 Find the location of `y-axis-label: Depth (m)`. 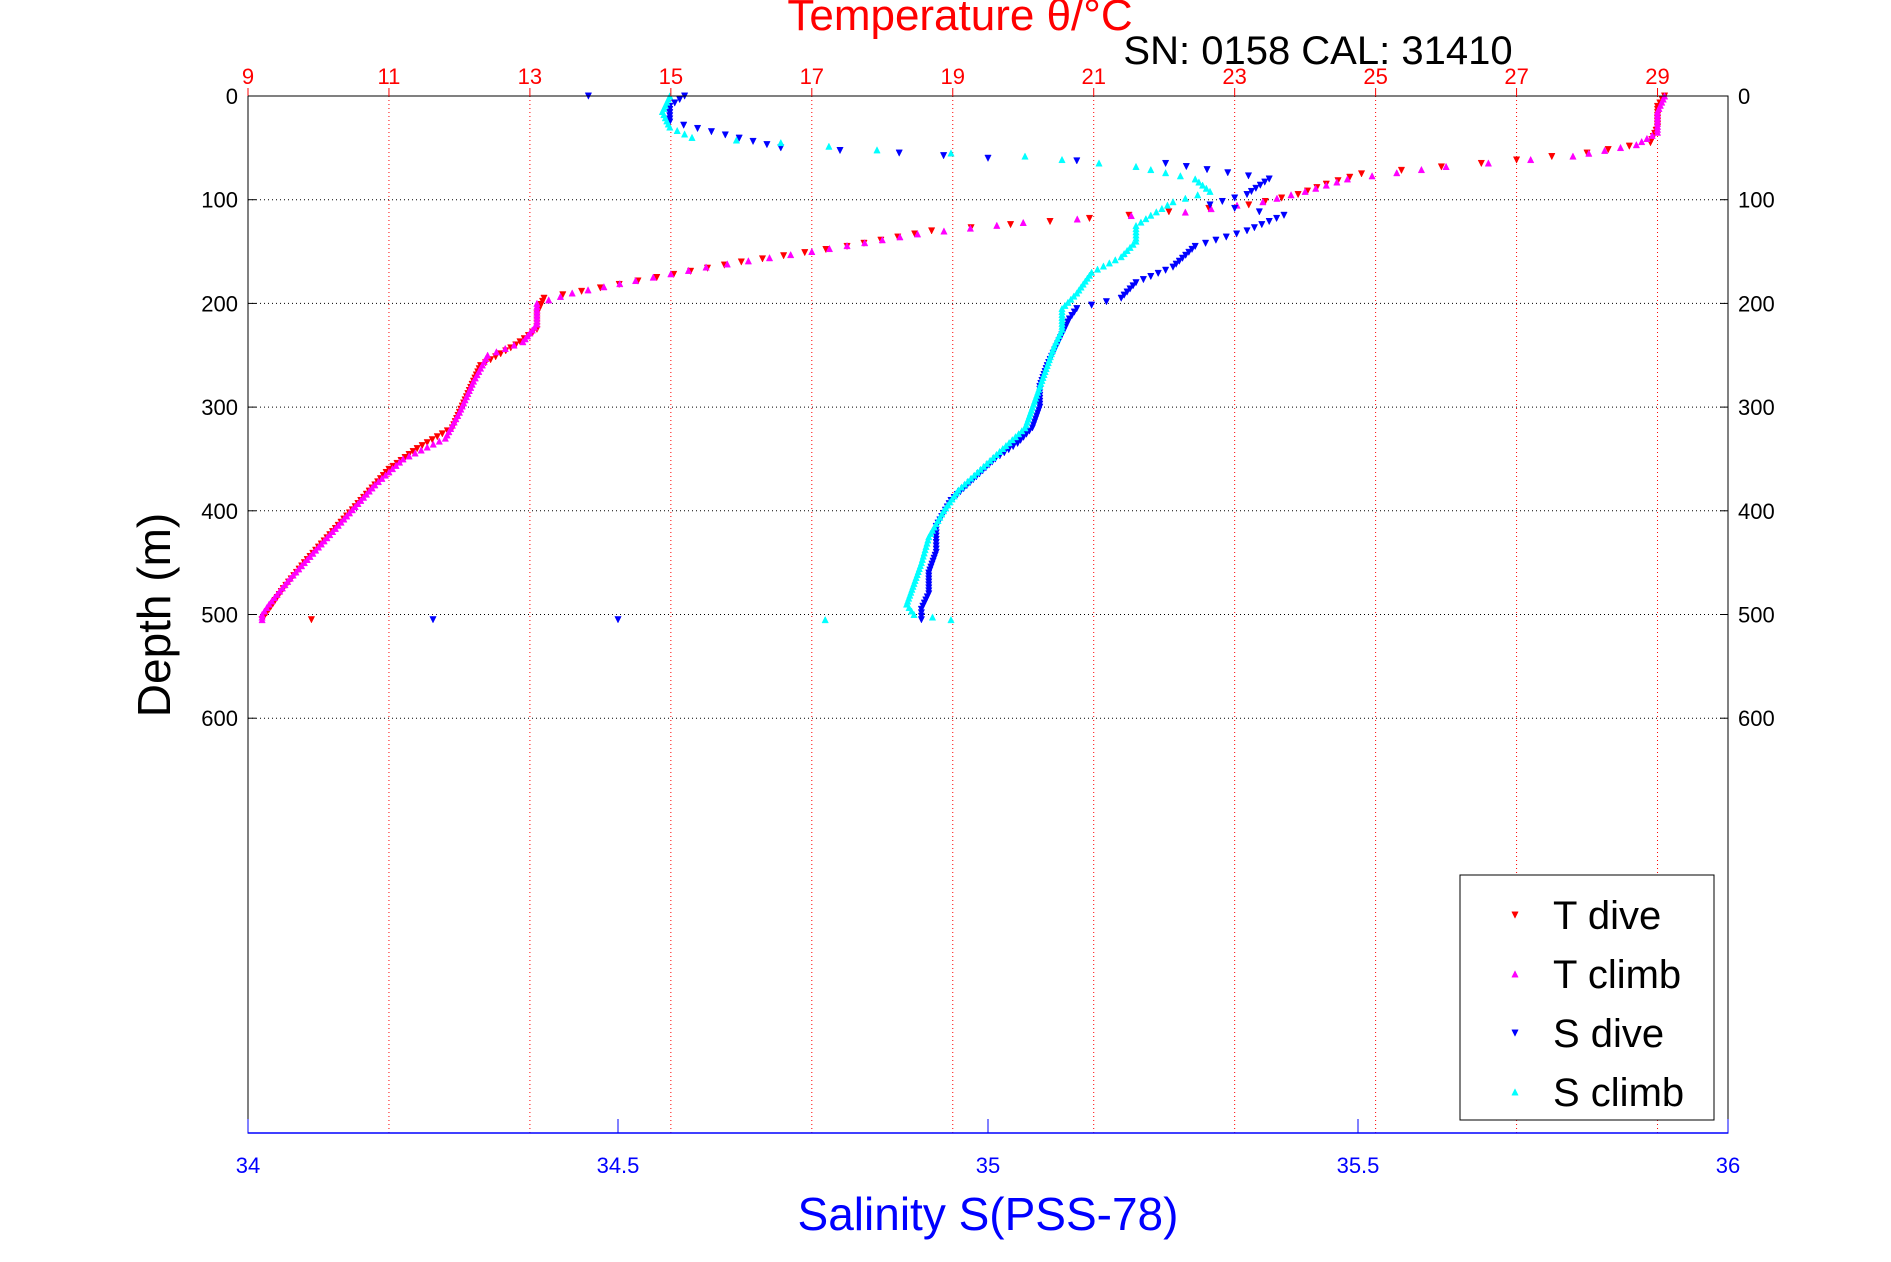

y-axis-label: Depth (m) is located at coordinates (154, 615).